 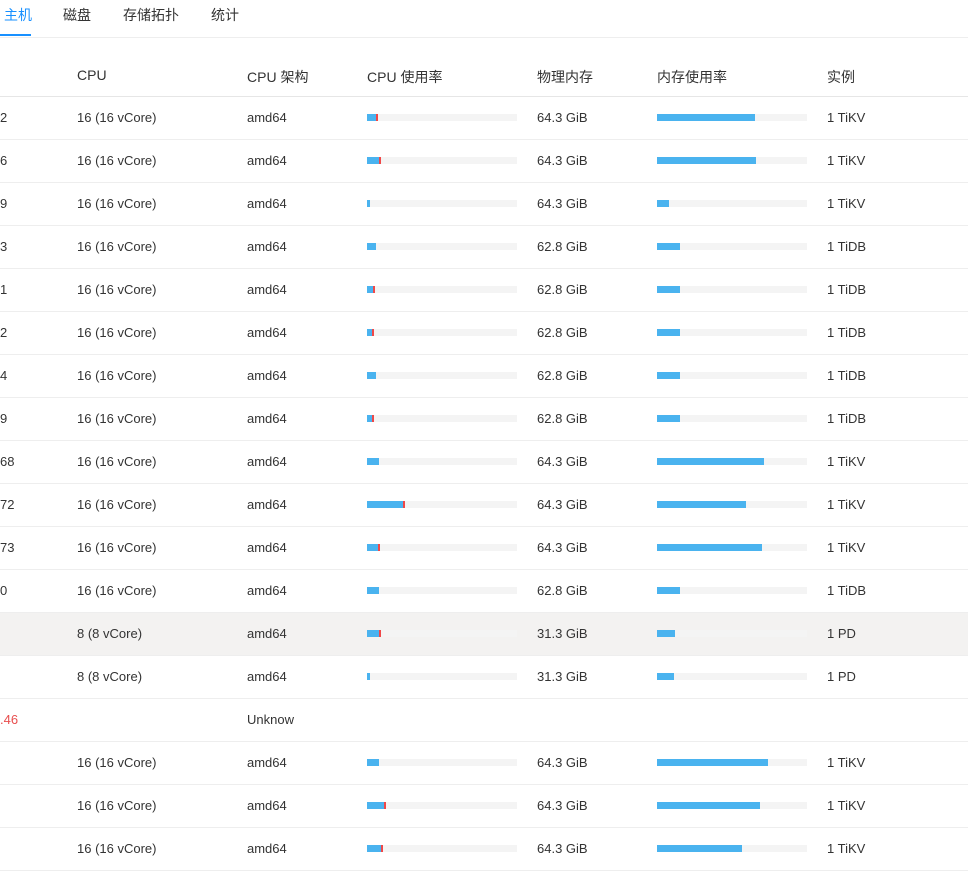 I want to click on table-row: .46 Unknow, so click(x=484, y=720).